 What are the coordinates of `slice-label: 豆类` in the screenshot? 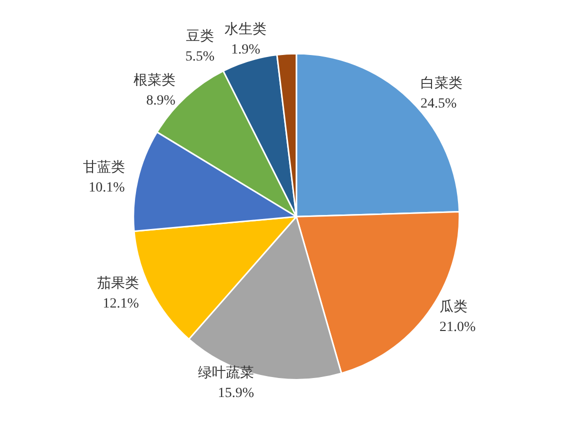 It's located at (200, 36).